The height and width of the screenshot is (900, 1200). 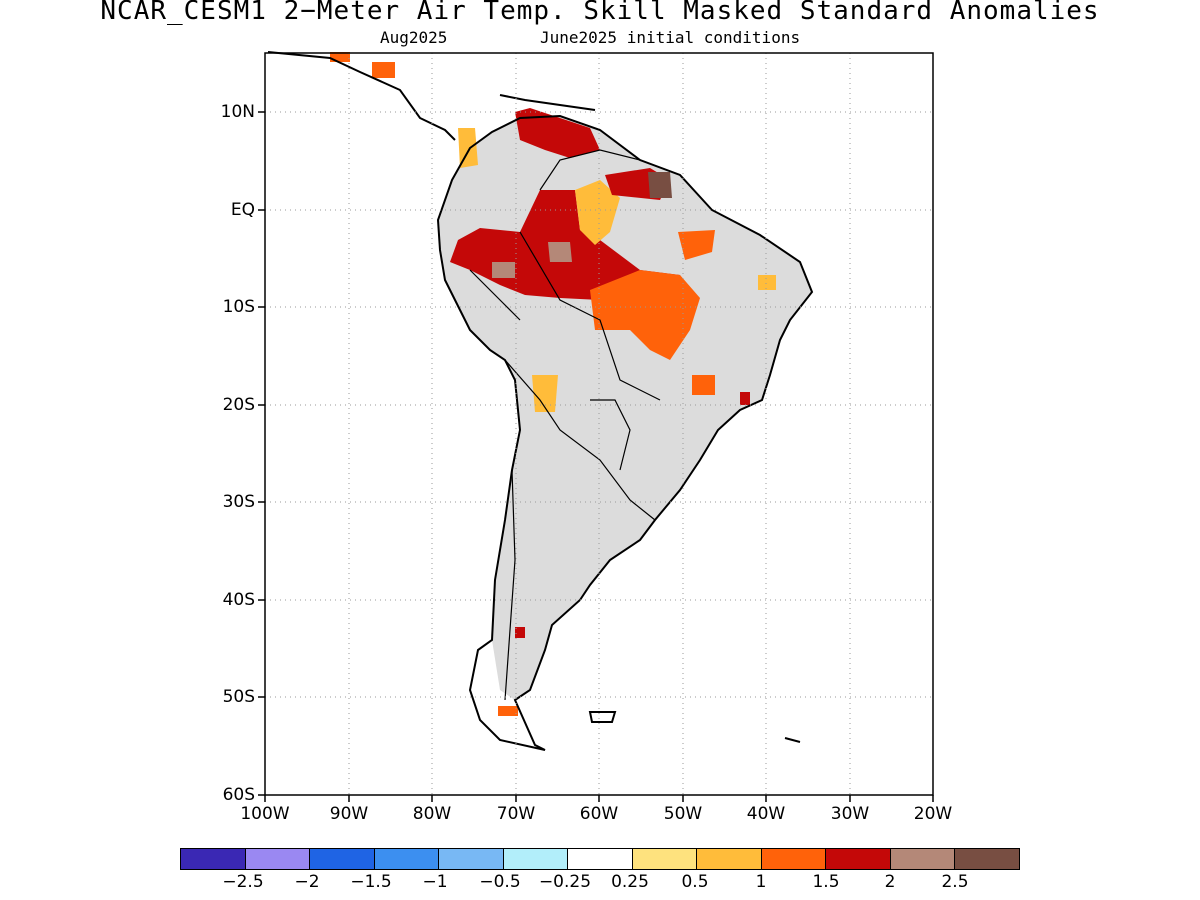 What do you see at coordinates (660, 185) in the screenshot?
I see `guiana-brown` at bounding box center [660, 185].